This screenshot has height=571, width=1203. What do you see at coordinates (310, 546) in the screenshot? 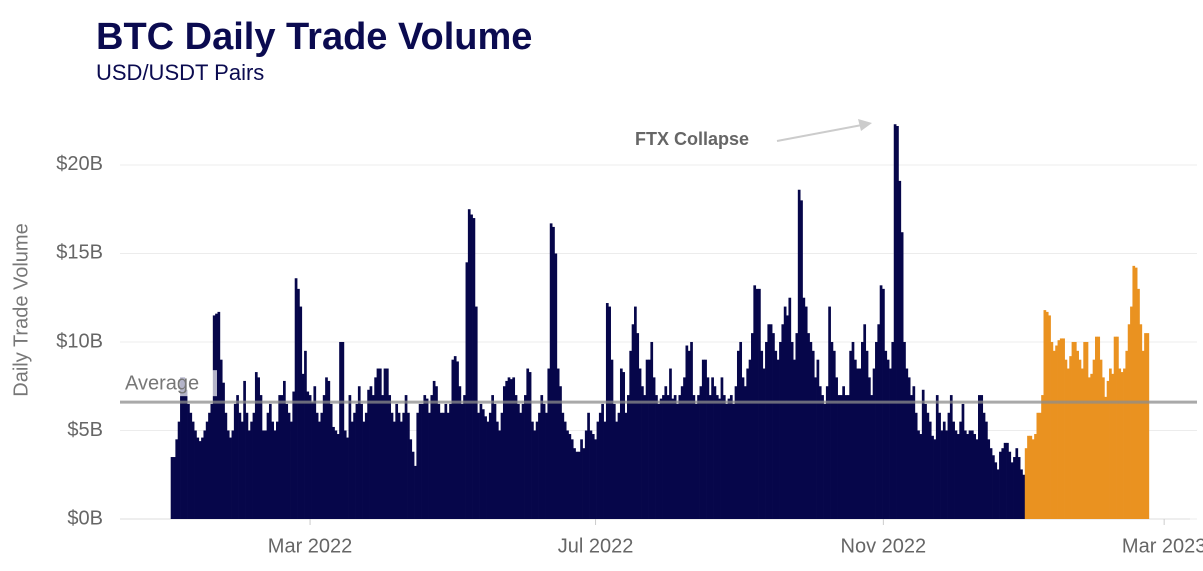
I see `x-tick-label: Mar 2022` at bounding box center [310, 546].